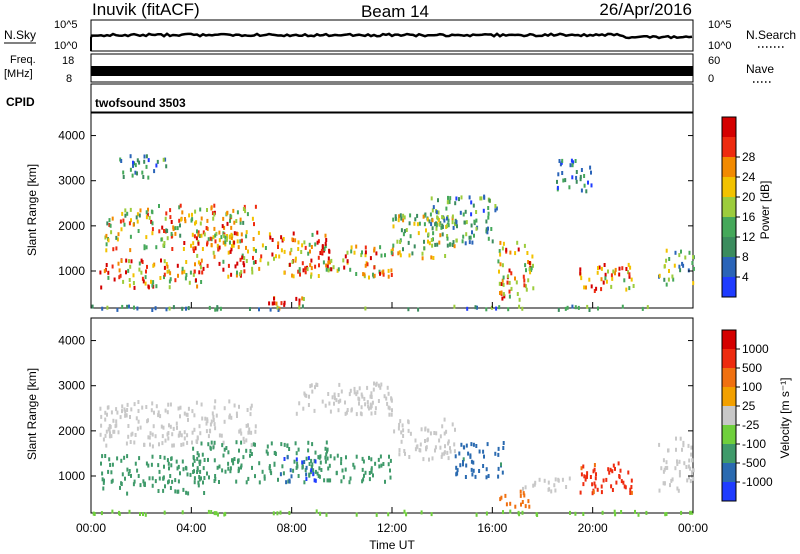  I want to click on nave-label: Nave, so click(760, 69).